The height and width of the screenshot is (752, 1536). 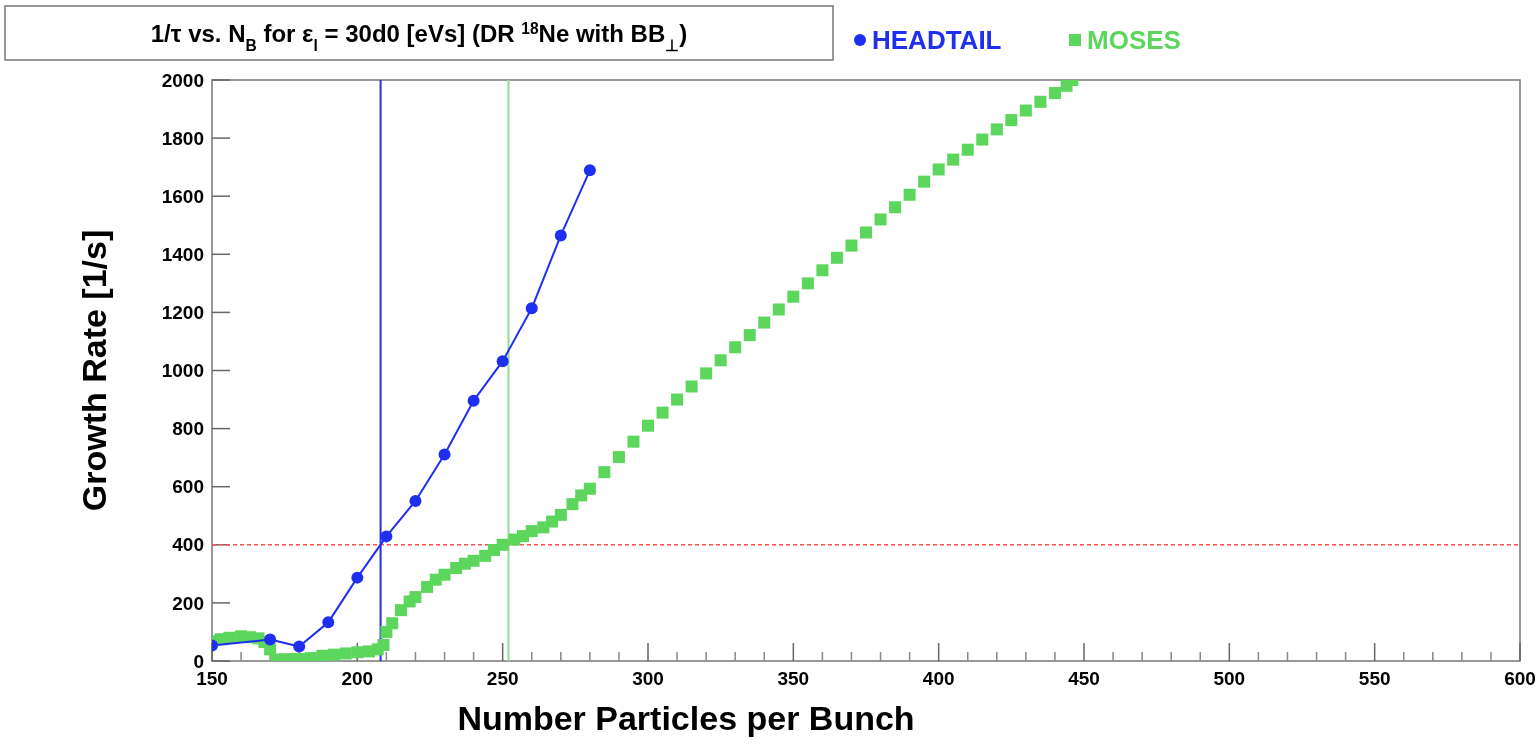 What do you see at coordinates (94, 370) in the screenshot?
I see `y-axis-title: Growth Rate [1/s]` at bounding box center [94, 370].